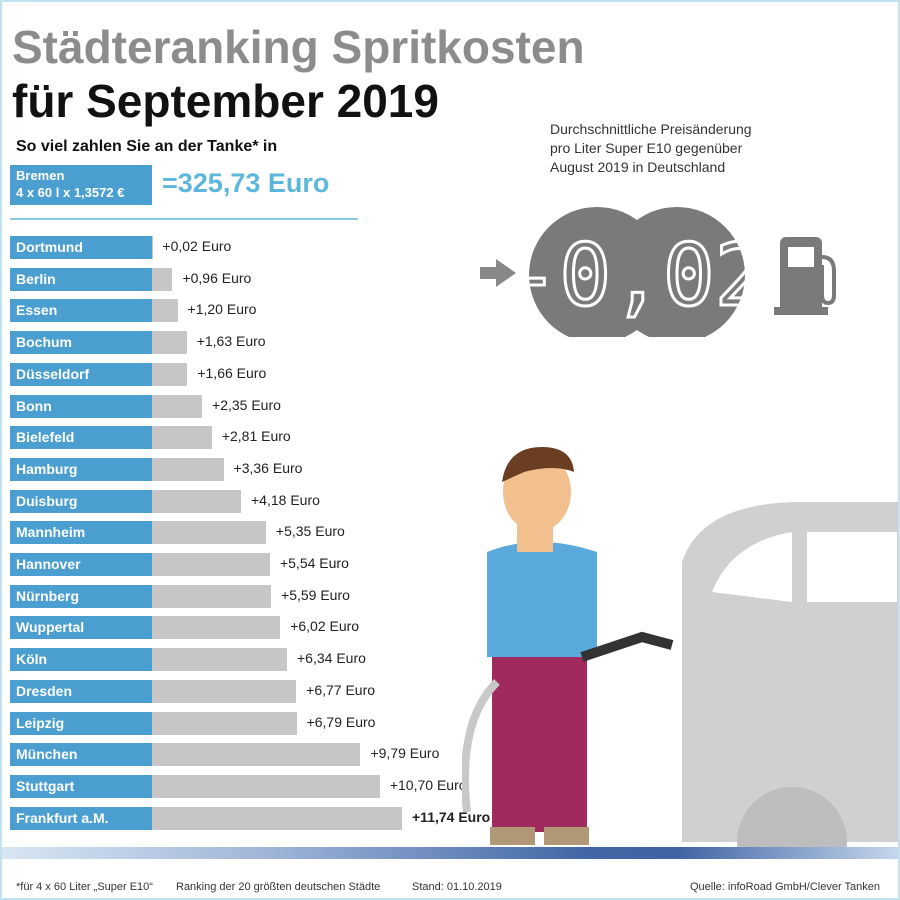 The width and height of the screenshot is (900, 900). What do you see at coordinates (314, 563) in the screenshot?
I see `bar-value-label: +5,54 Euro` at bounding box center [314, 563].